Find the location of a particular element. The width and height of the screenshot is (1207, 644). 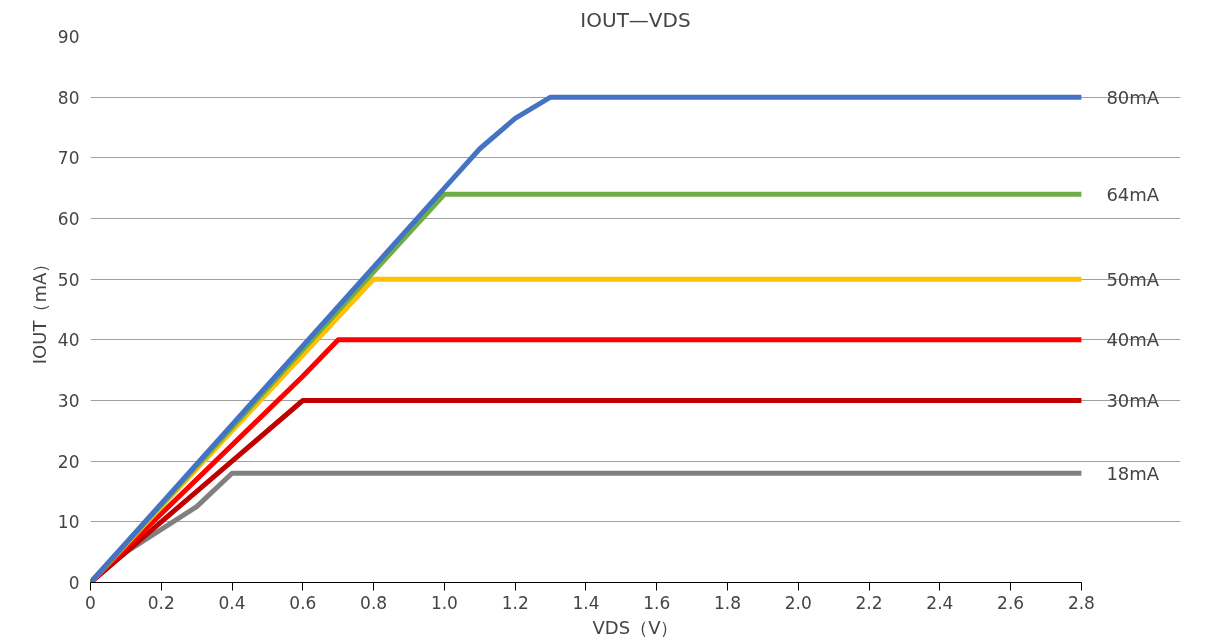

series-label: 64mA is located at coordinates (1133, 194).